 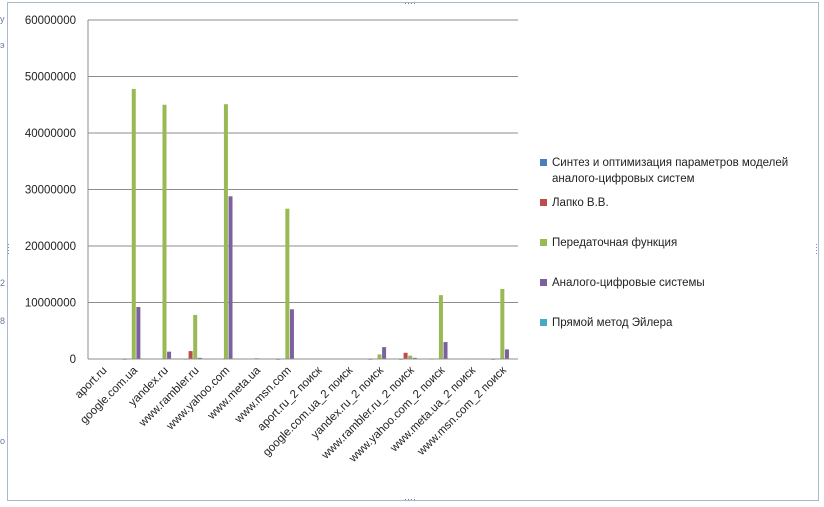 I want to click on worksheet-left-edge: у э 2 8 о, so click(x=4, y=253).